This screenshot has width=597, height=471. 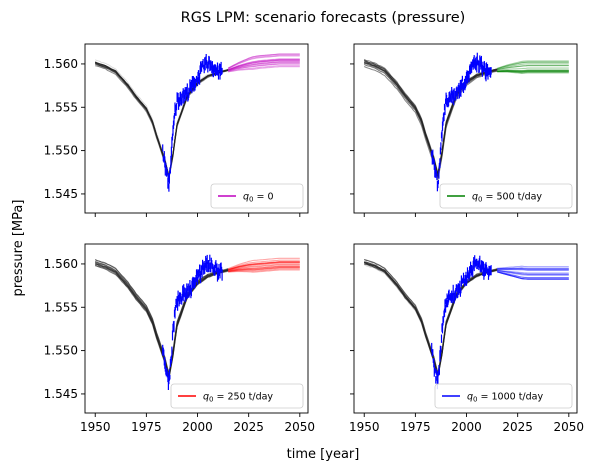 I want to click on legend-label: q0 = 250 t/day, so click(x=238, y=398).